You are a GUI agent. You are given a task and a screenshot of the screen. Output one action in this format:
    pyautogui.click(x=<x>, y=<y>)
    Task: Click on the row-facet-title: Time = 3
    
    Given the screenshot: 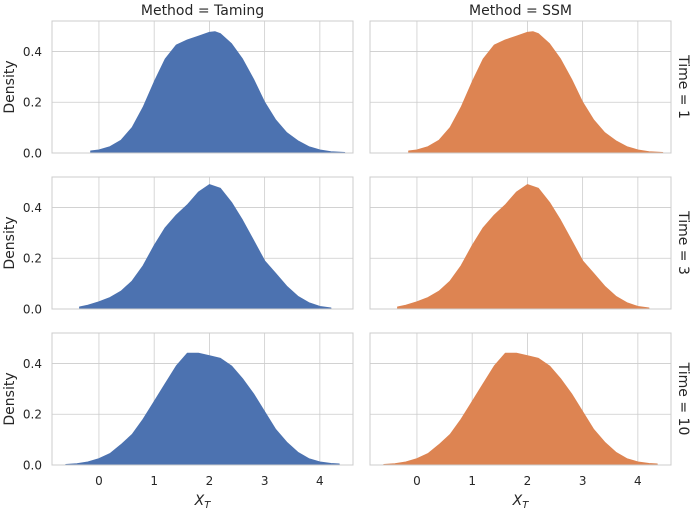 What is the action you would take?
    pyautogui.click(x=683, y=242)
    